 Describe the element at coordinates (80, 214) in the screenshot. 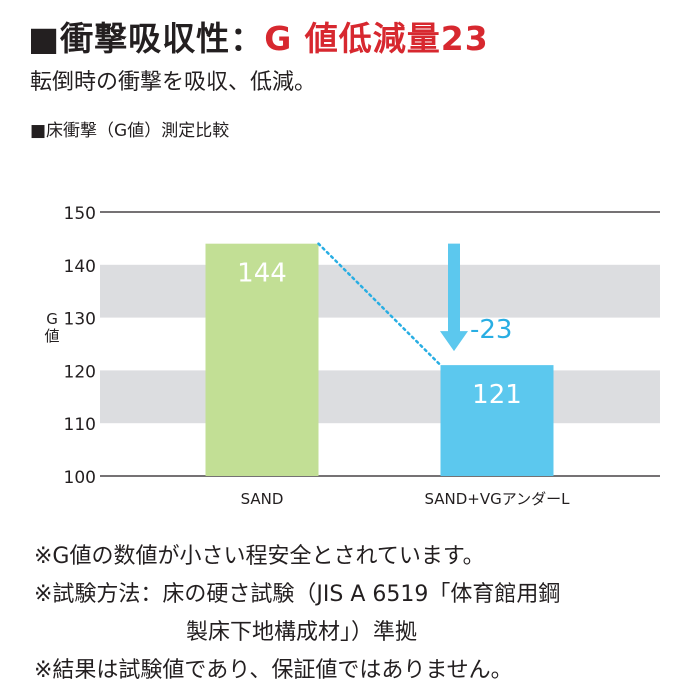

I see `y-tick-label-150: 150` at that location.